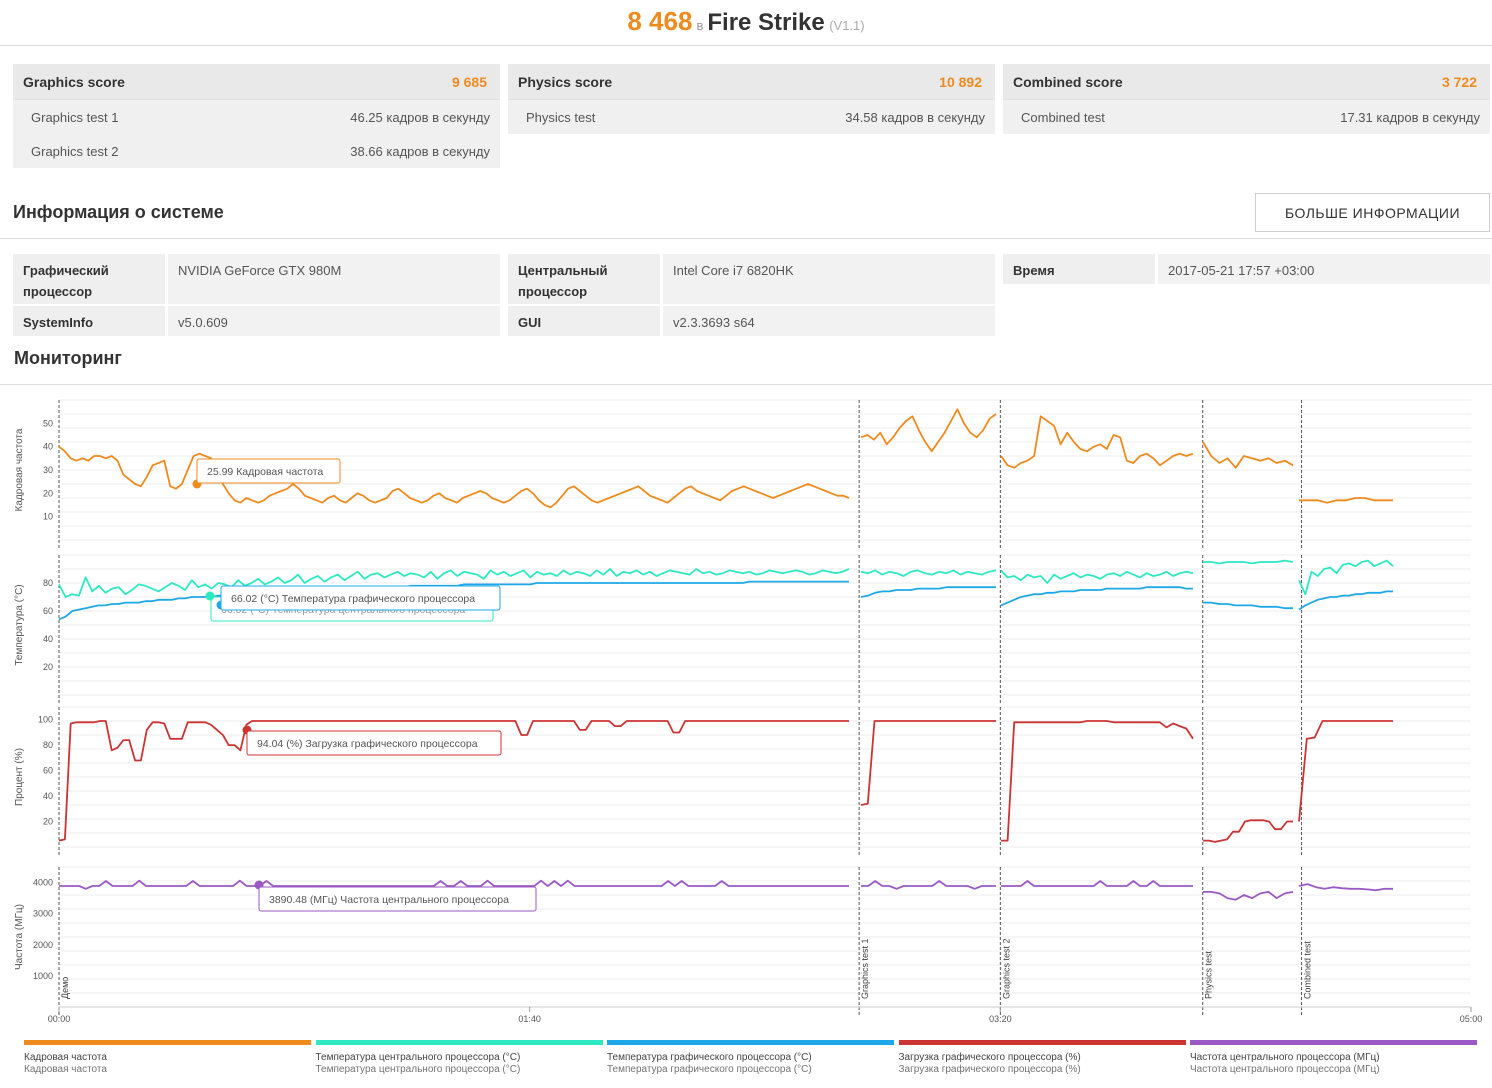 Image resolution: width=1492 pixels, height=1088 pixels. What do you see at coordinates (65, 988) in the screenshot?
I see `section-label: Демо` at bounding box center [65, 988].